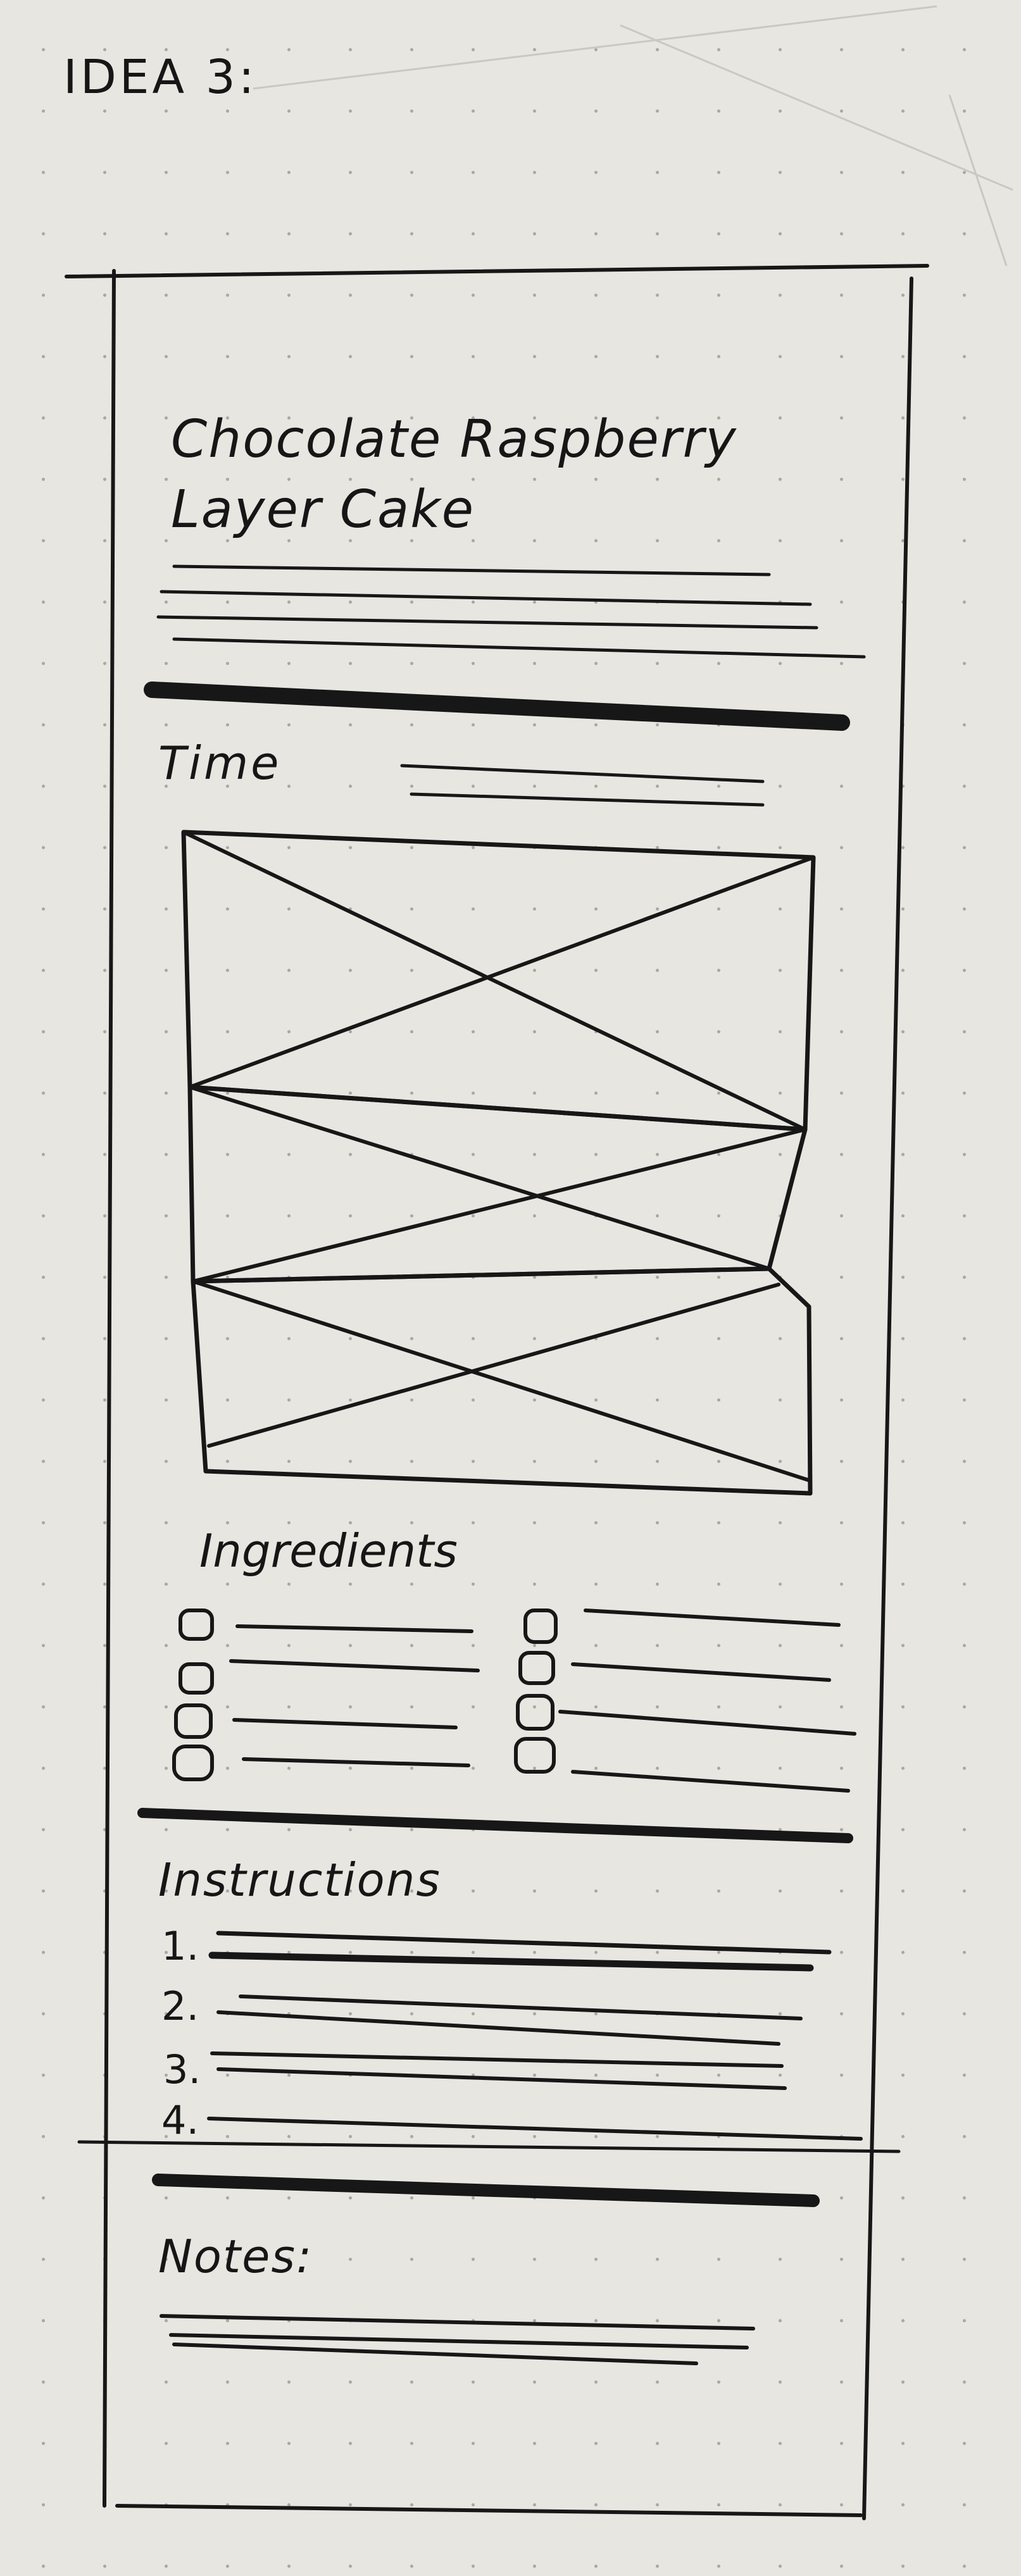  I want to click on instruction-step-number: 4., so click(180, 2120).